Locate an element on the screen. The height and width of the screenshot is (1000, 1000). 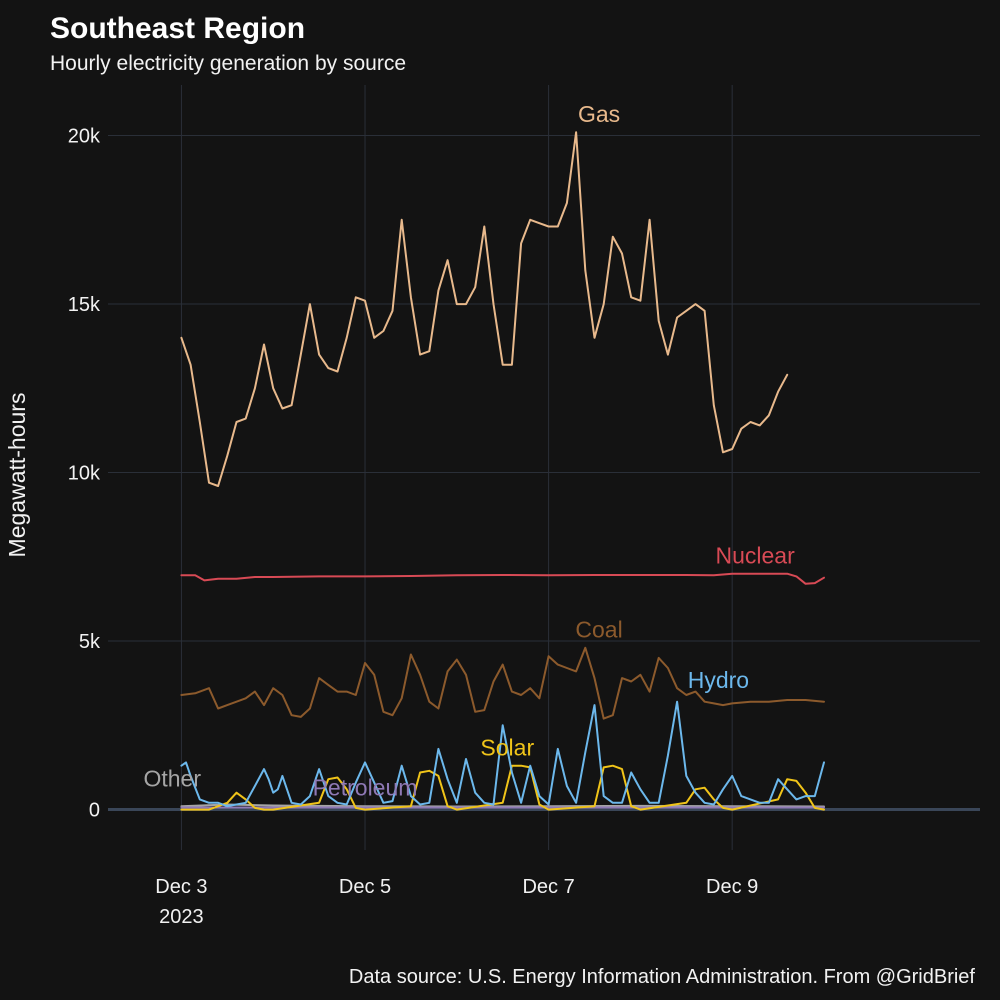
y-tick-label: 10k is located at coordinates (84, 474).